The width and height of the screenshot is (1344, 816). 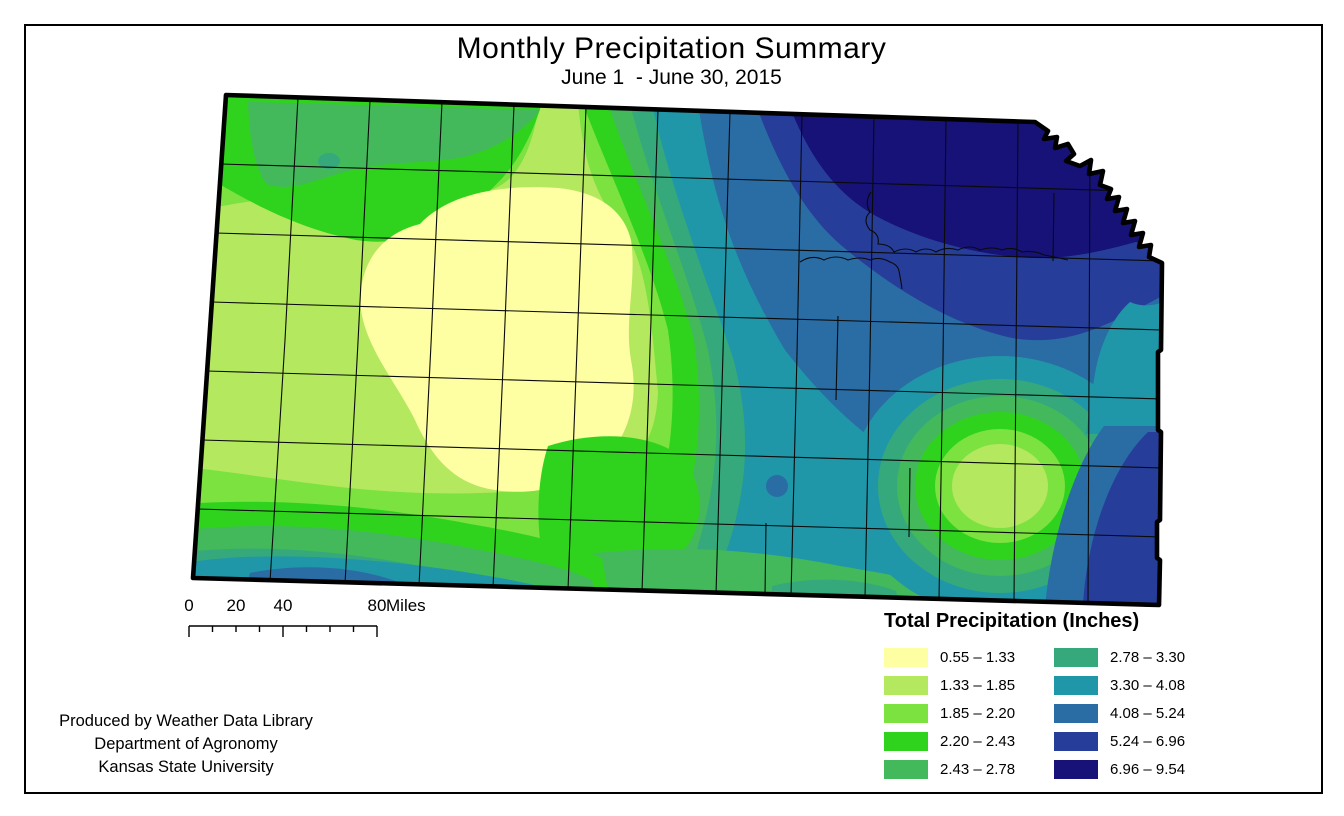 I want to click on legend-item: 2.43 – 2.78, so click(x=959, y=769).